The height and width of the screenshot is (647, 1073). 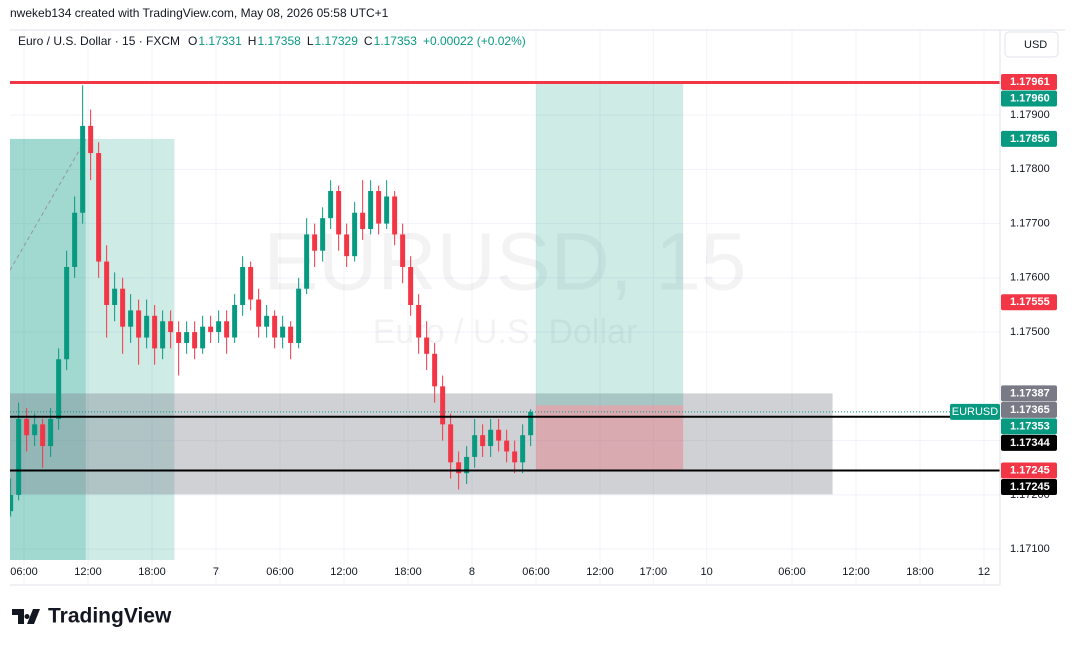 I want to click on price-badge-label: 1.17387, so click(x=1030, y=393).